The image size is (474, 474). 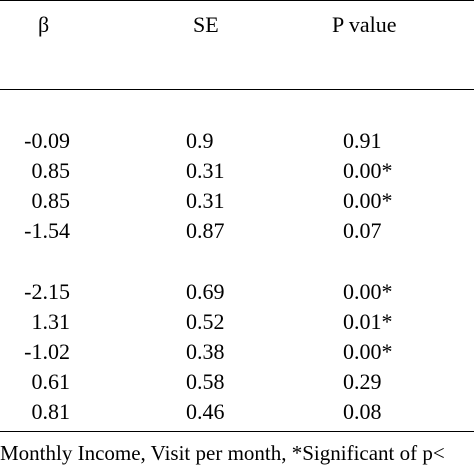 I want to click on header-beta: β, so click(x=44, y=24).